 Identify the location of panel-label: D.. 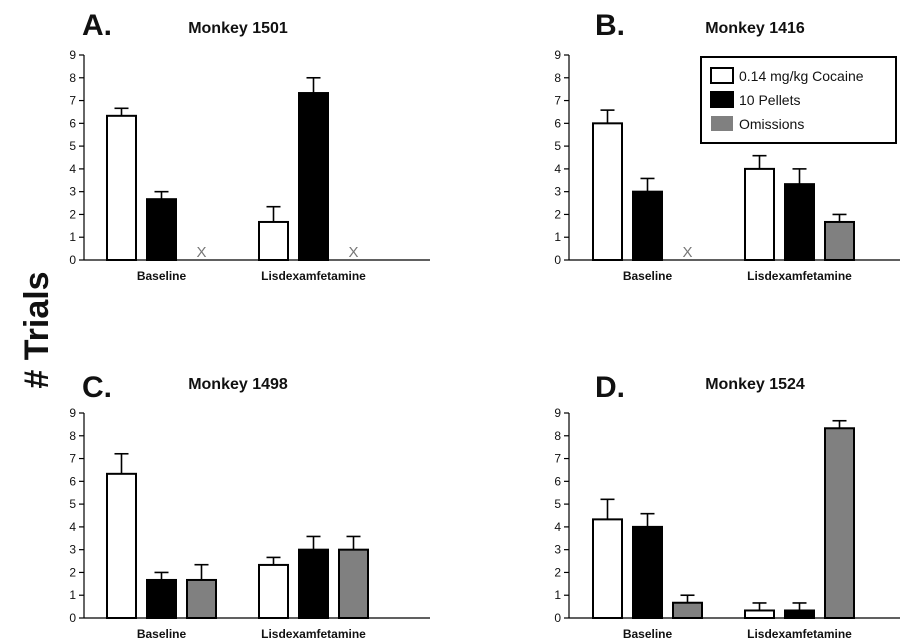
(610, 387).